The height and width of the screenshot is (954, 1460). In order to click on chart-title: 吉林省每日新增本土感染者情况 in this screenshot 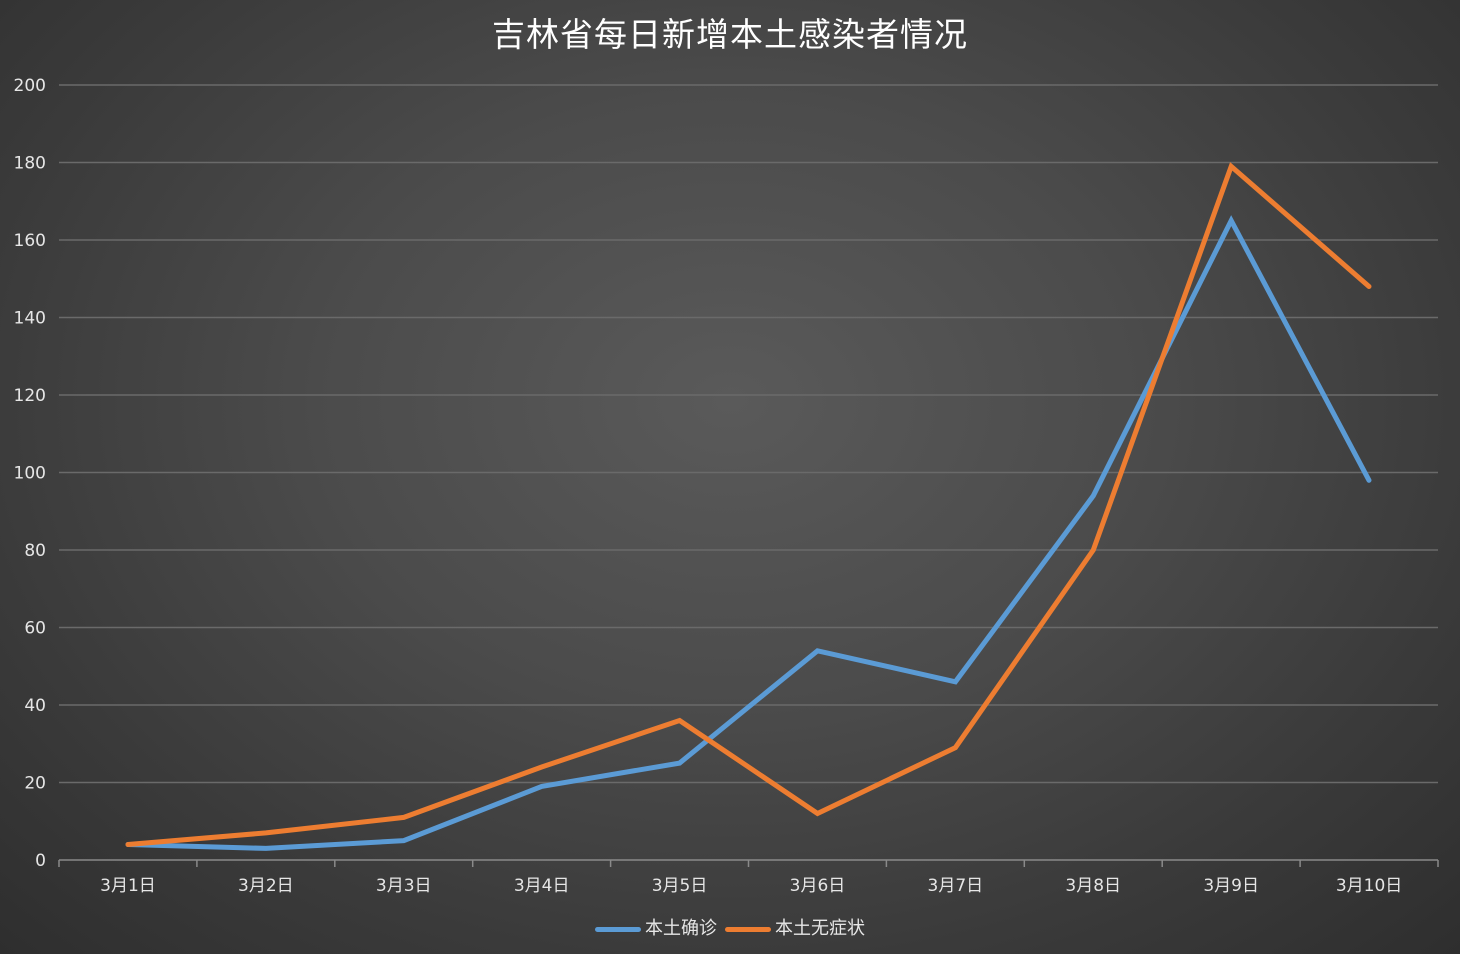, I will do `click(730, 34)`.